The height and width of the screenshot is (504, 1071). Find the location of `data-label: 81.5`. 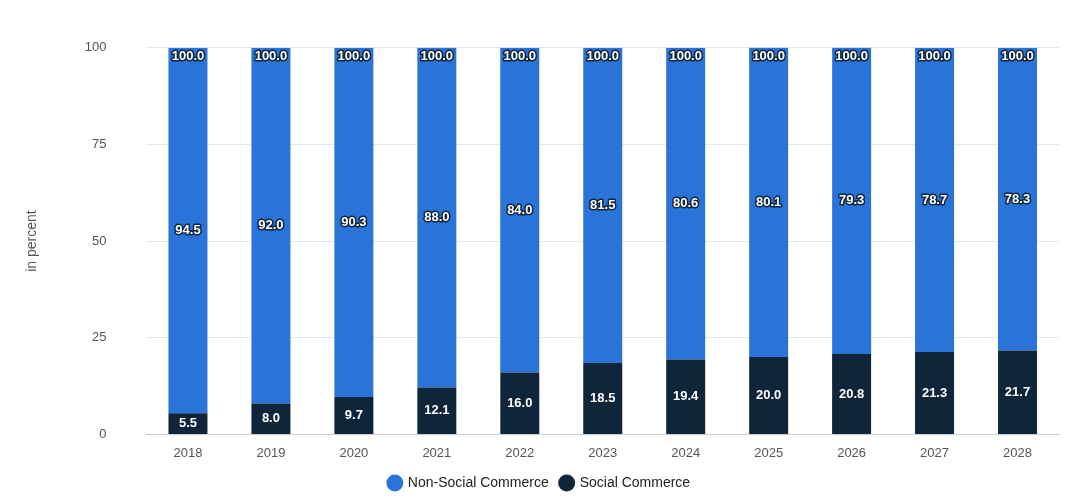

data-label: 81.5 is located at coordinates (603, 204).